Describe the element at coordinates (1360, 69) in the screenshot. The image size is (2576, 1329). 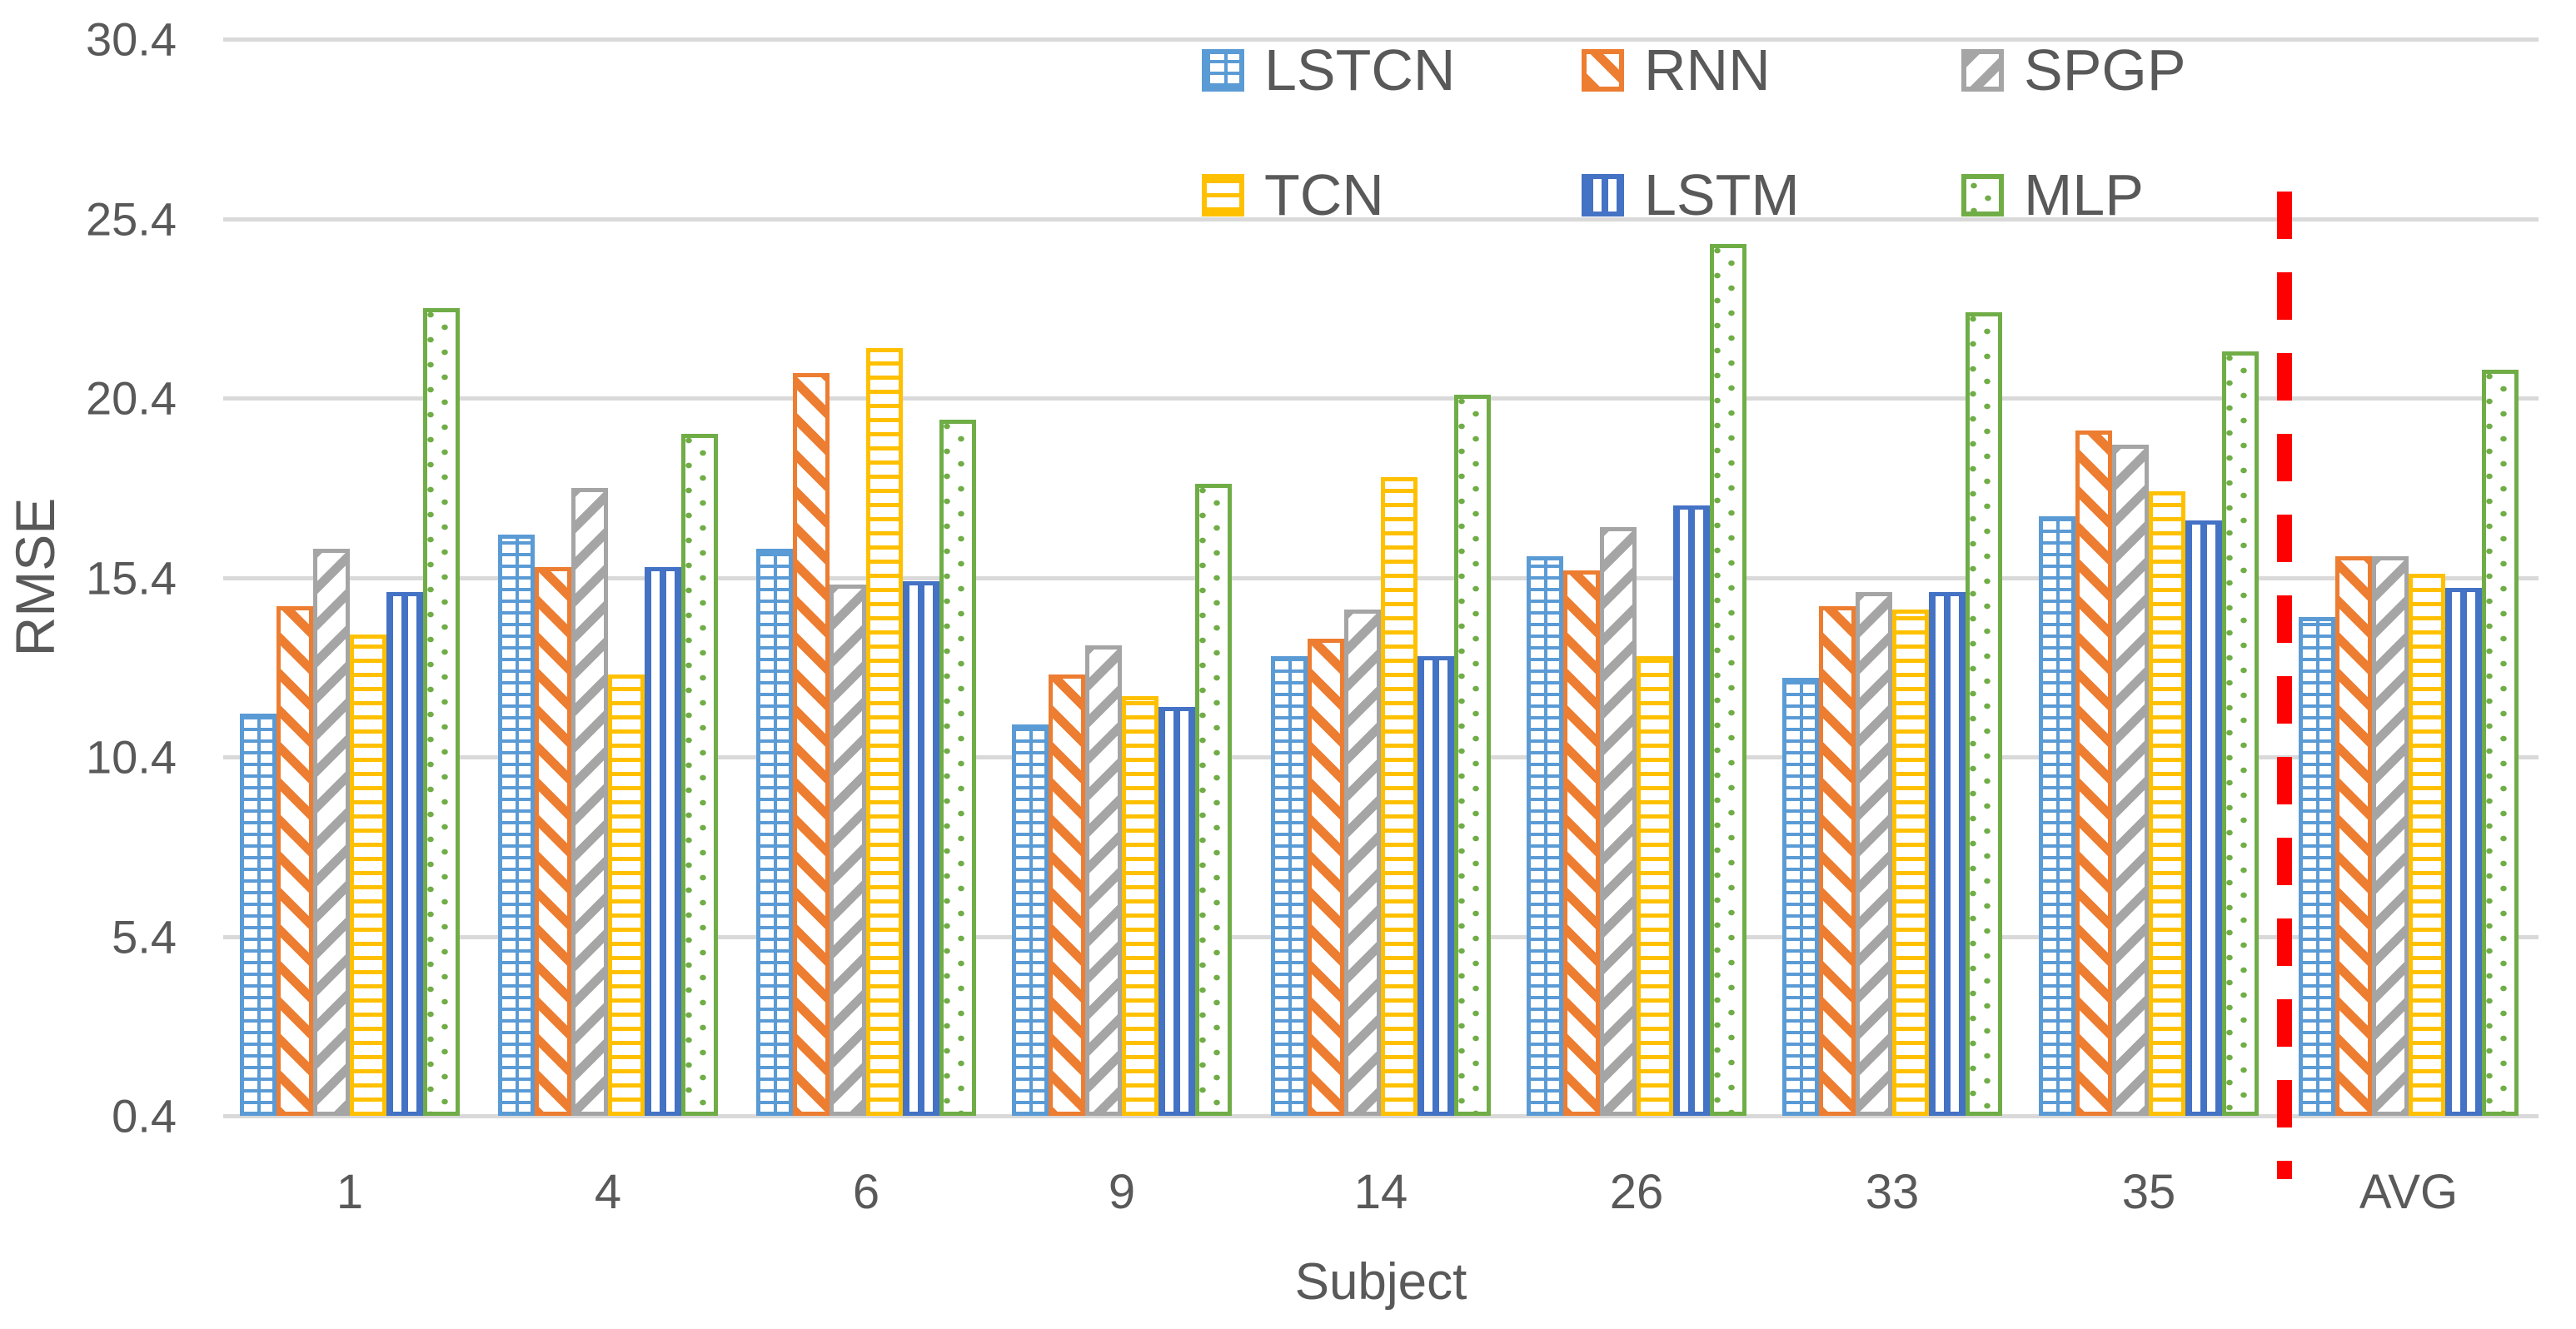
I see `legend-label: LSTCN` at that location.